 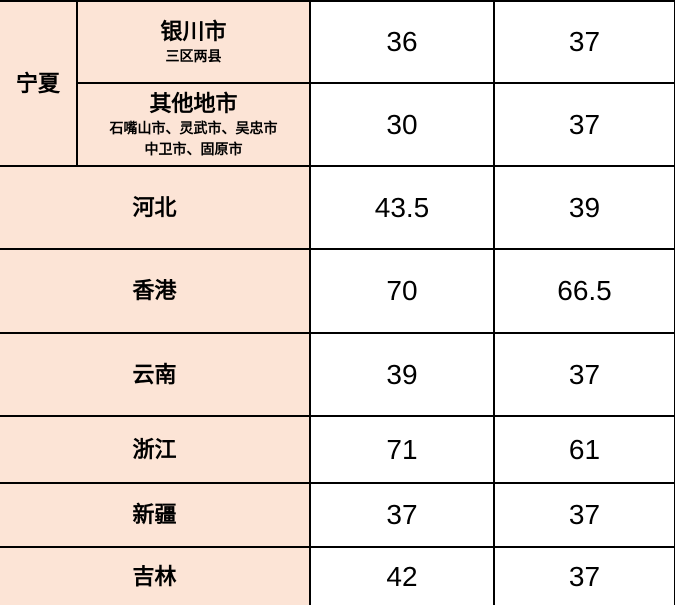 I want to click on region-cell-zhejiang: 浙江, so click(x=155, y=449).